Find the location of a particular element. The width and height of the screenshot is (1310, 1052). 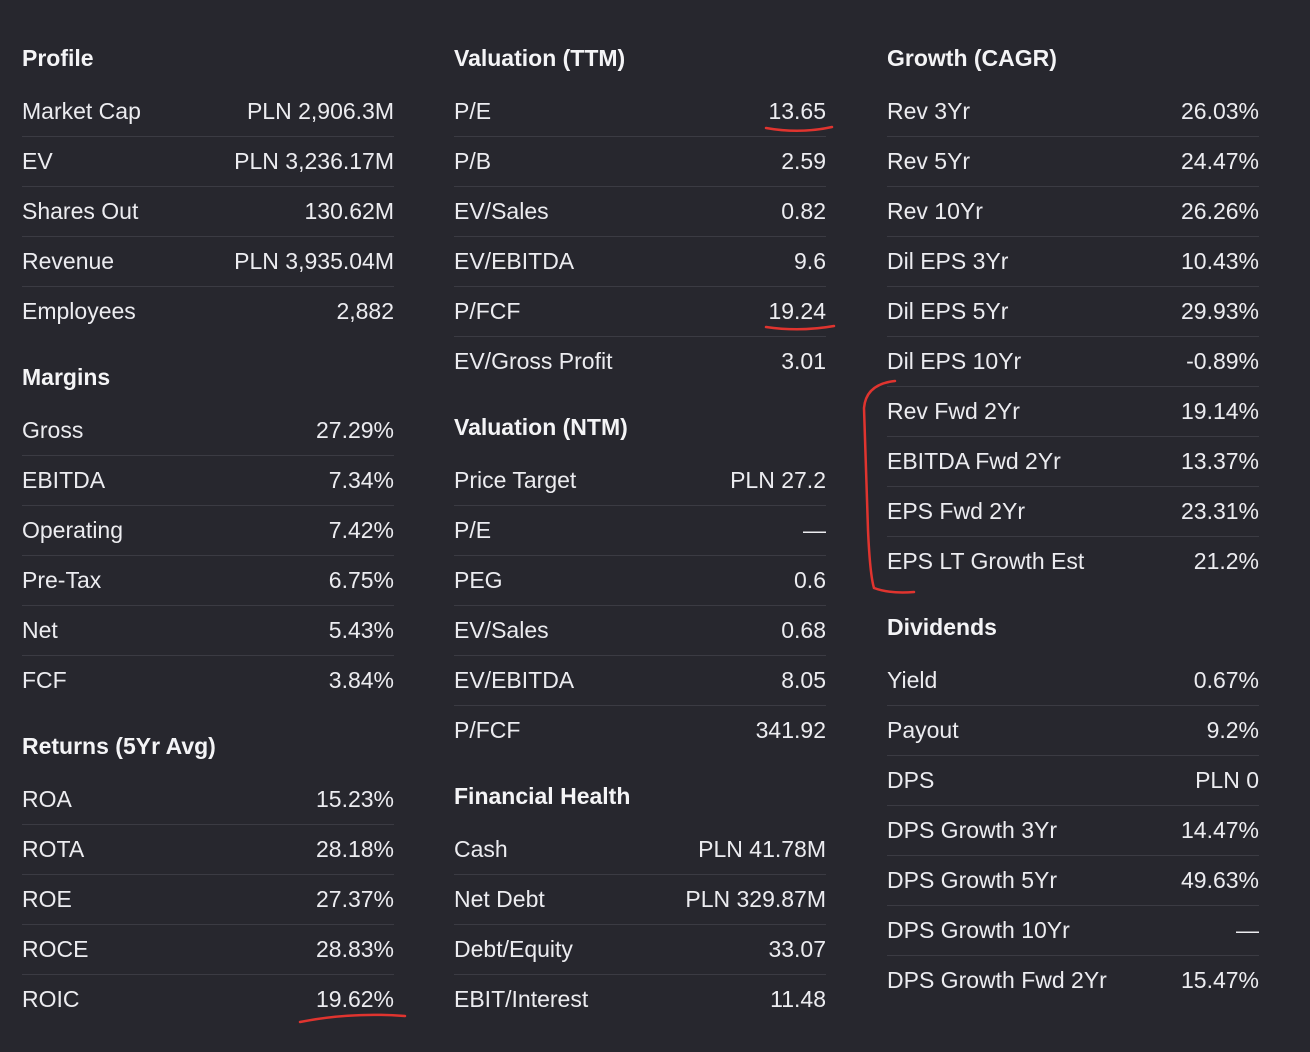

metric-row-eps-lt-growth-est: EPS LT Growth Est 21.2% is located at coordinates (1073, 562).